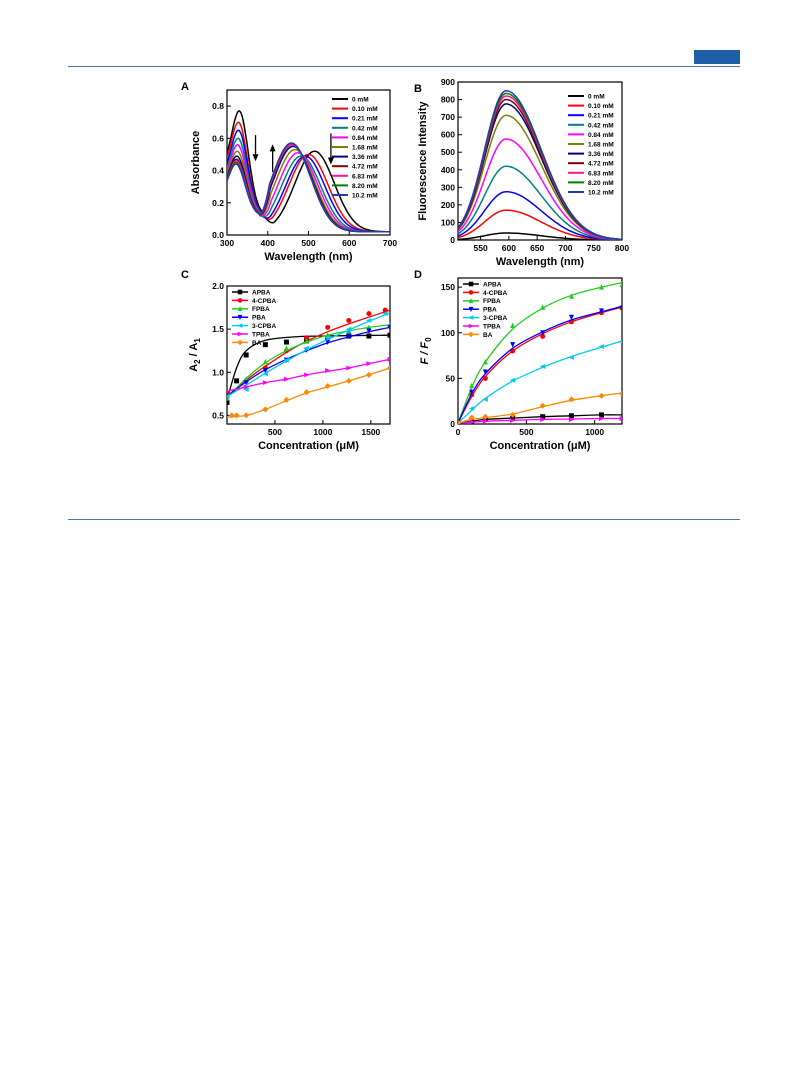  I want to click on y-tick-label: 900, so click(448, 82).